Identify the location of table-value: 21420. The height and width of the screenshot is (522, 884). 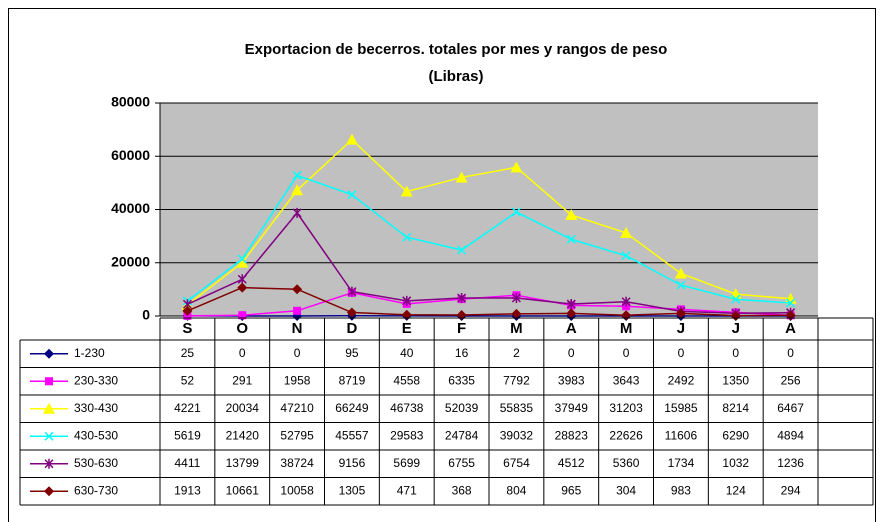
(243, 435).